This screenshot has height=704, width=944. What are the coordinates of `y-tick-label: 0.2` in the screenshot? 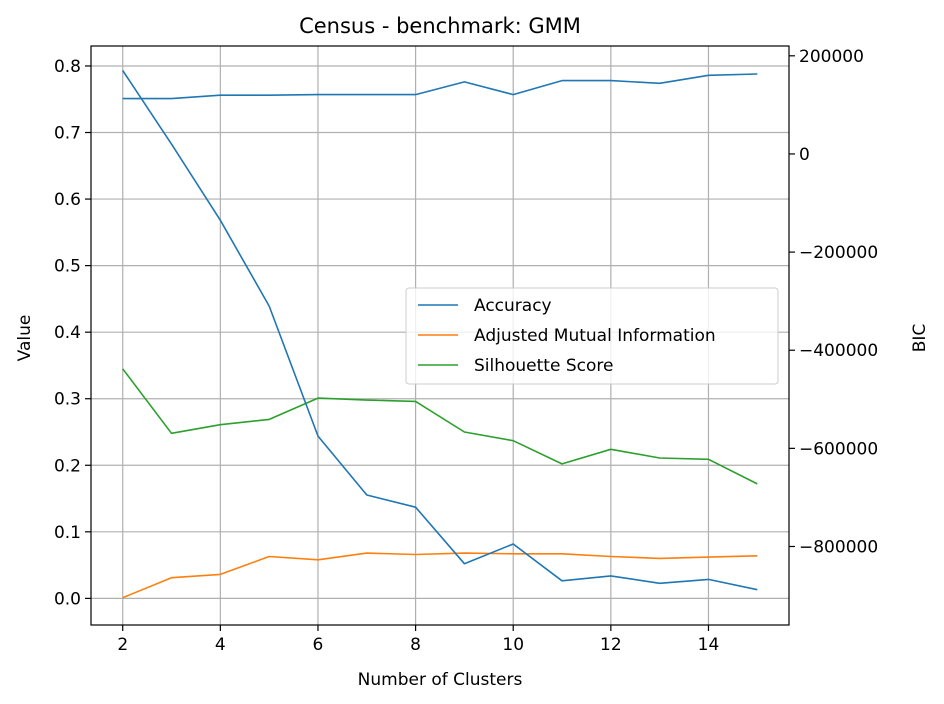 It's located at (67, 466).